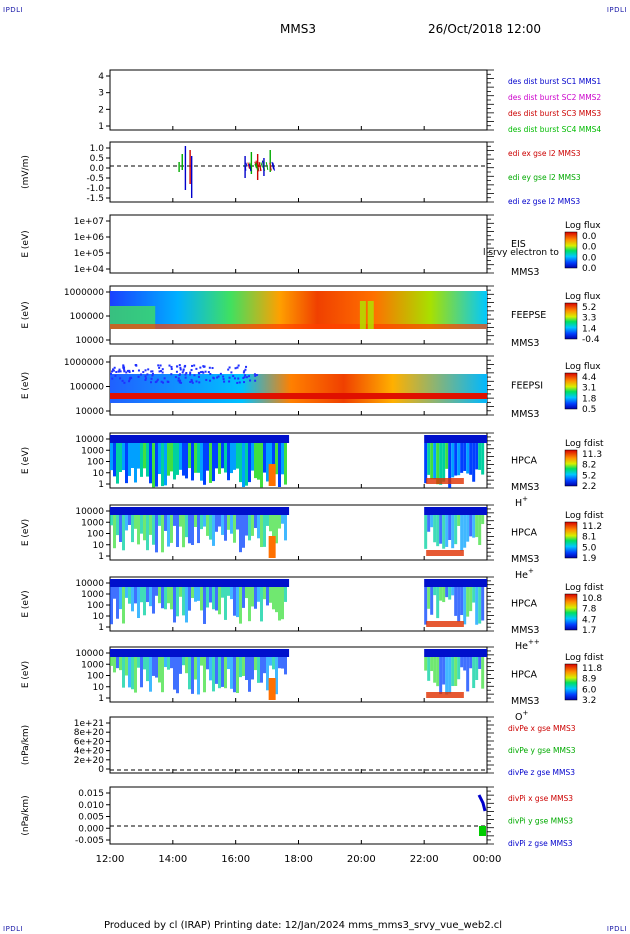 Image resolution: width=630 pixels, height=934 pixels. What do you see at coordinates (89, 752) in the screenshot?
I see `y-tick-label: 4e+20` at bounding box center [89, 752].